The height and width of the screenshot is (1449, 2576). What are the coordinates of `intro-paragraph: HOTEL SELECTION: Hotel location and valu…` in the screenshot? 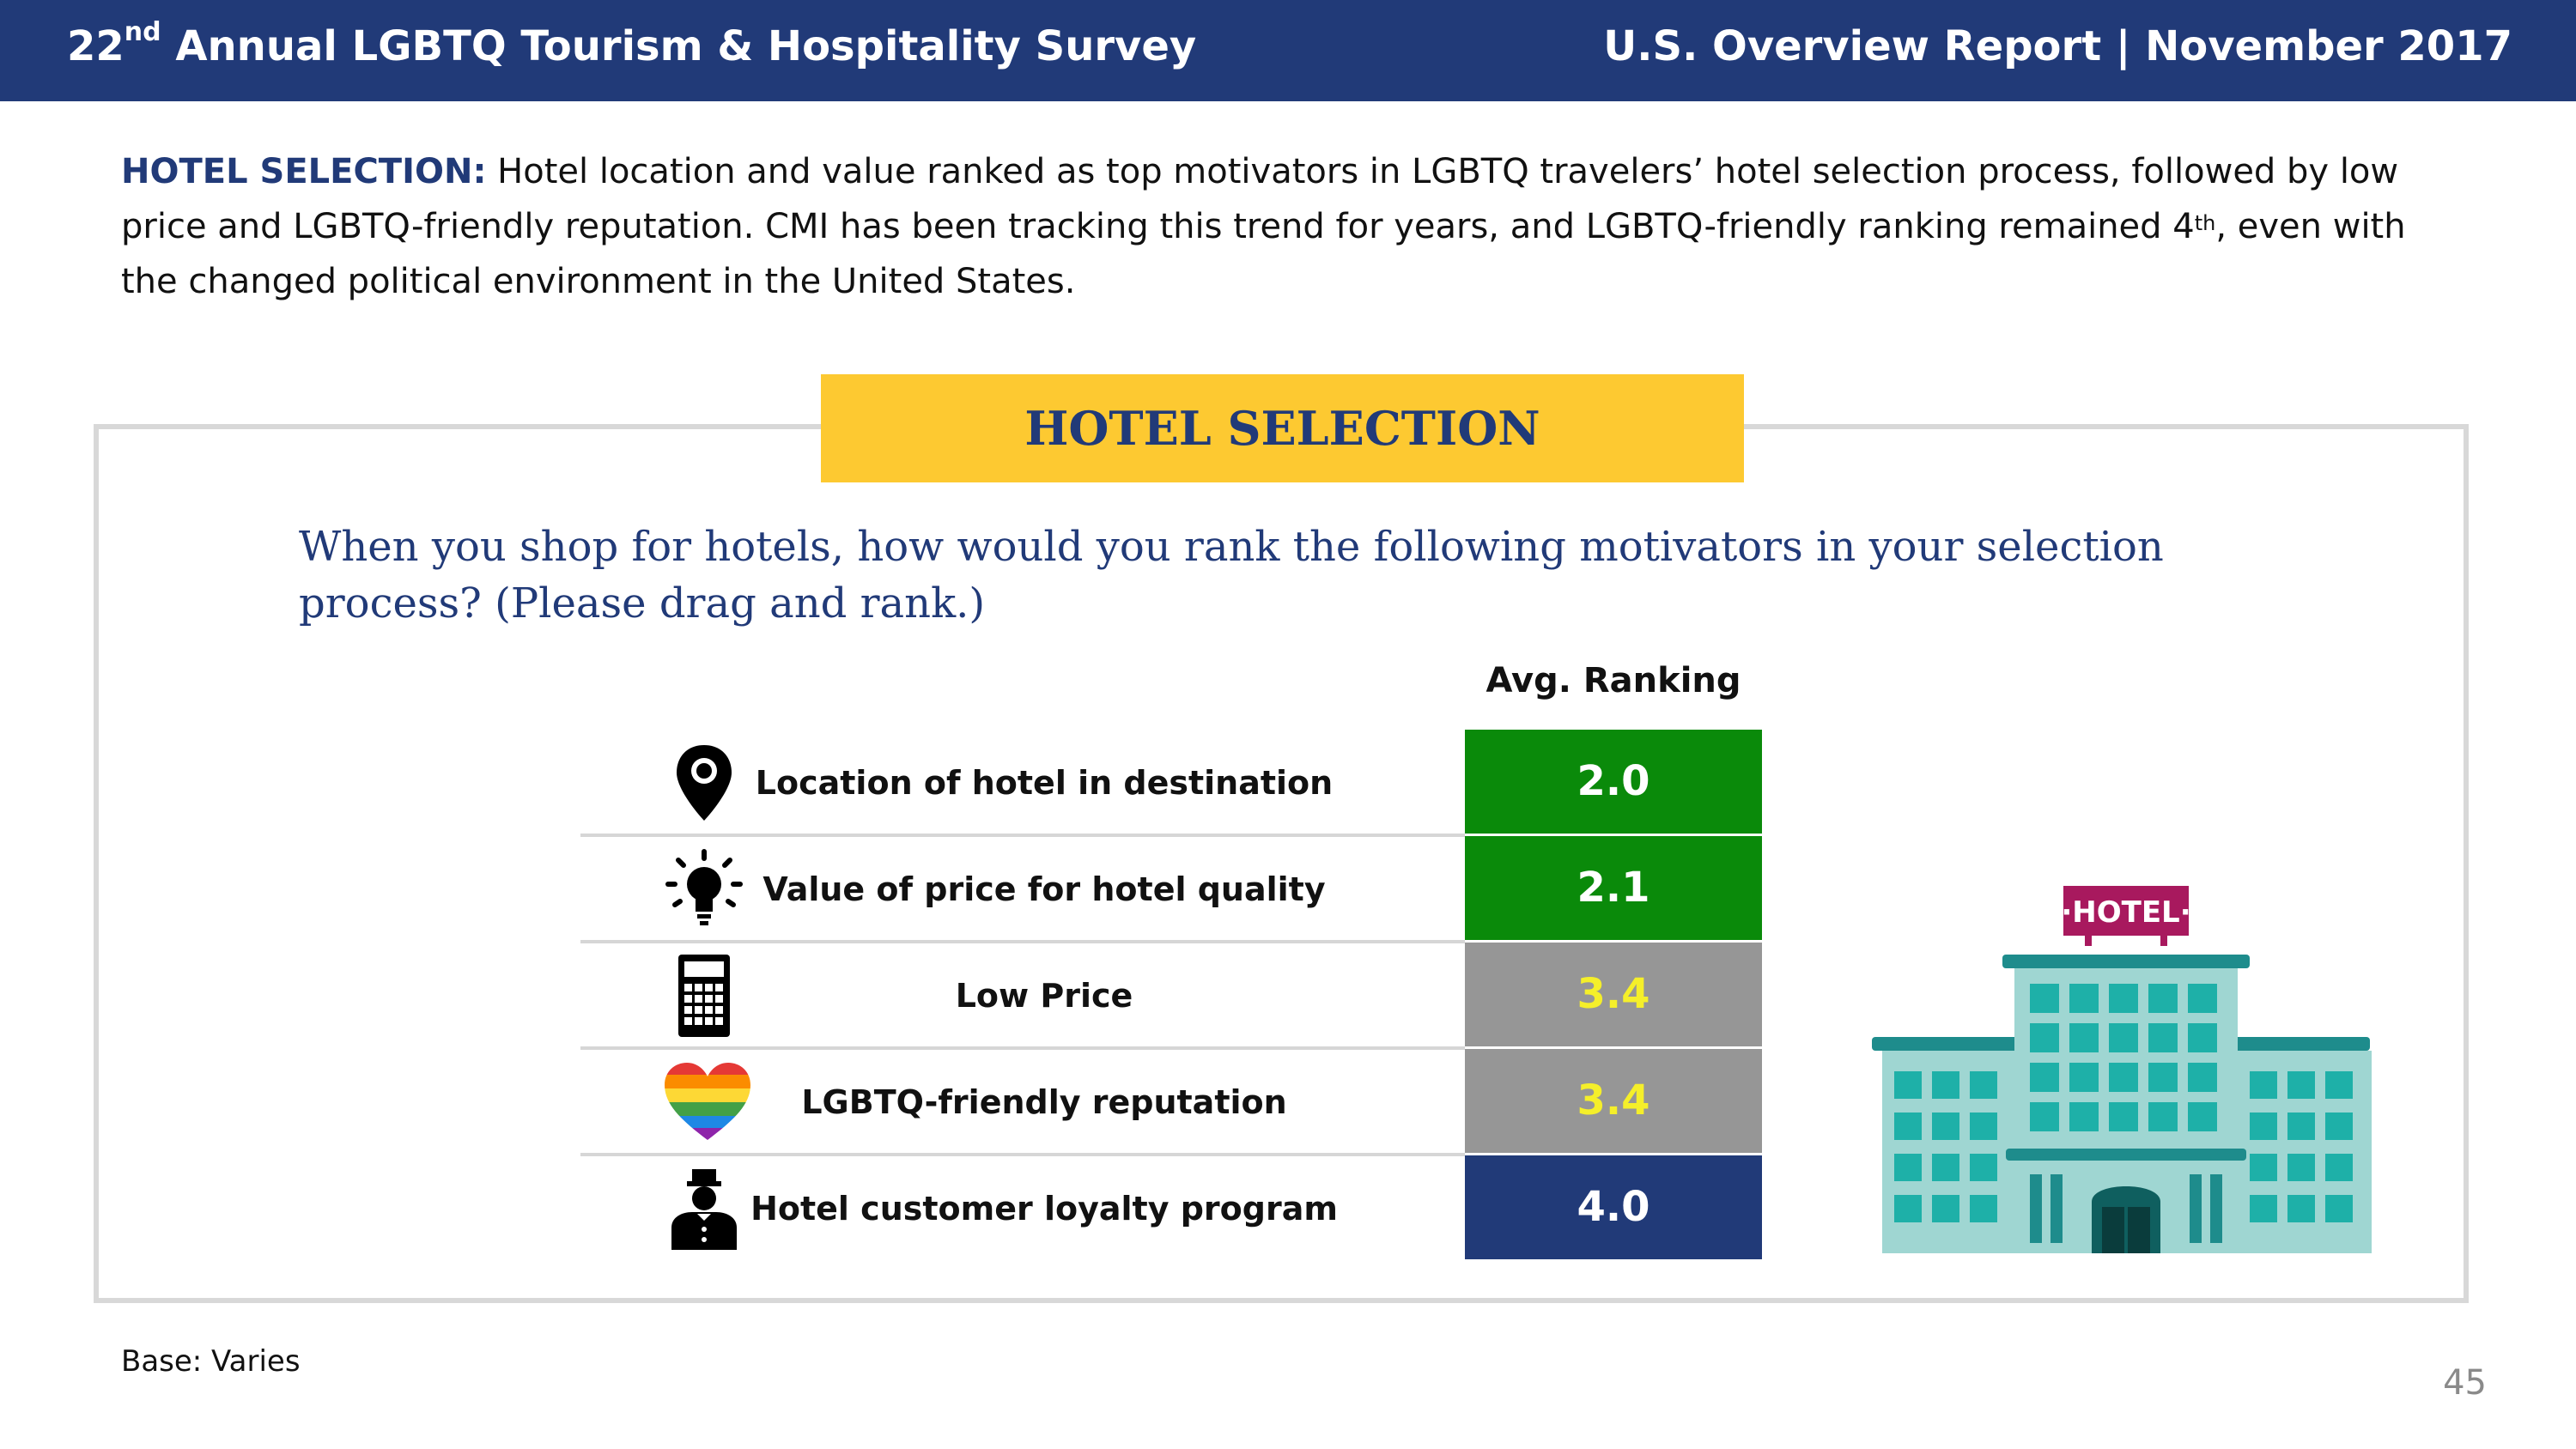 It's located at (1289, 226).